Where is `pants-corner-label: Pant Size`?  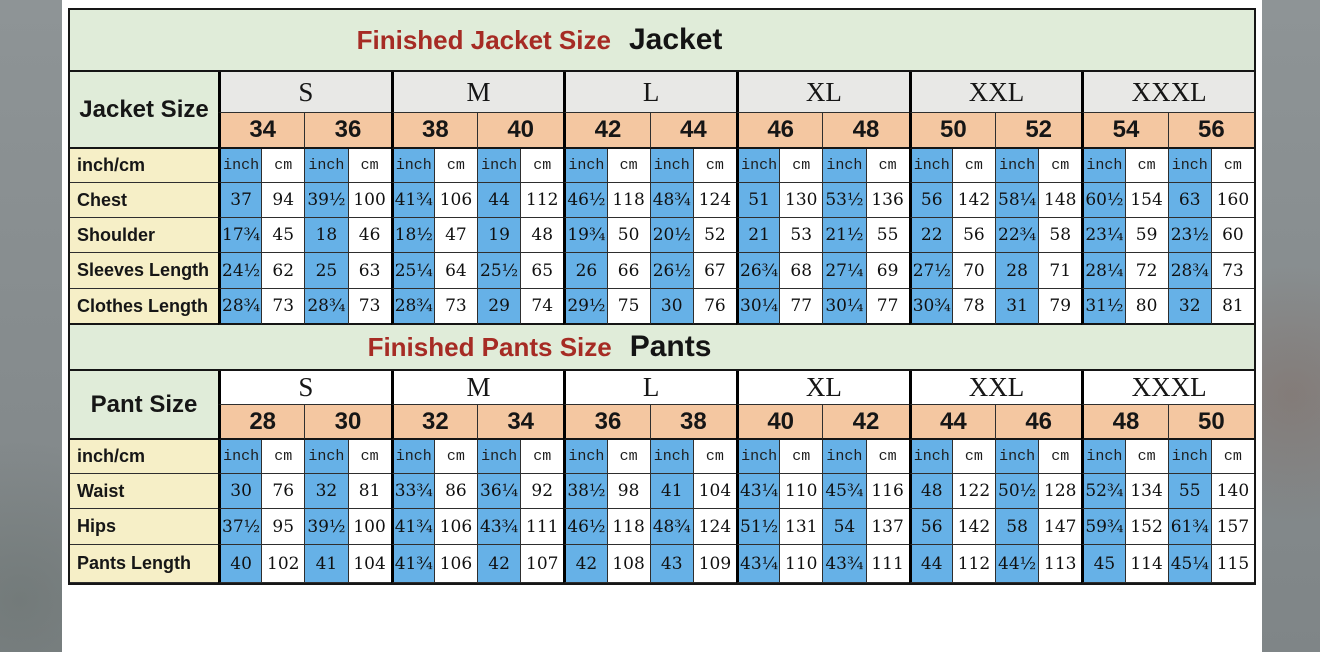 pants-corner-label: Pant Size is located at coordinates (144, 405).